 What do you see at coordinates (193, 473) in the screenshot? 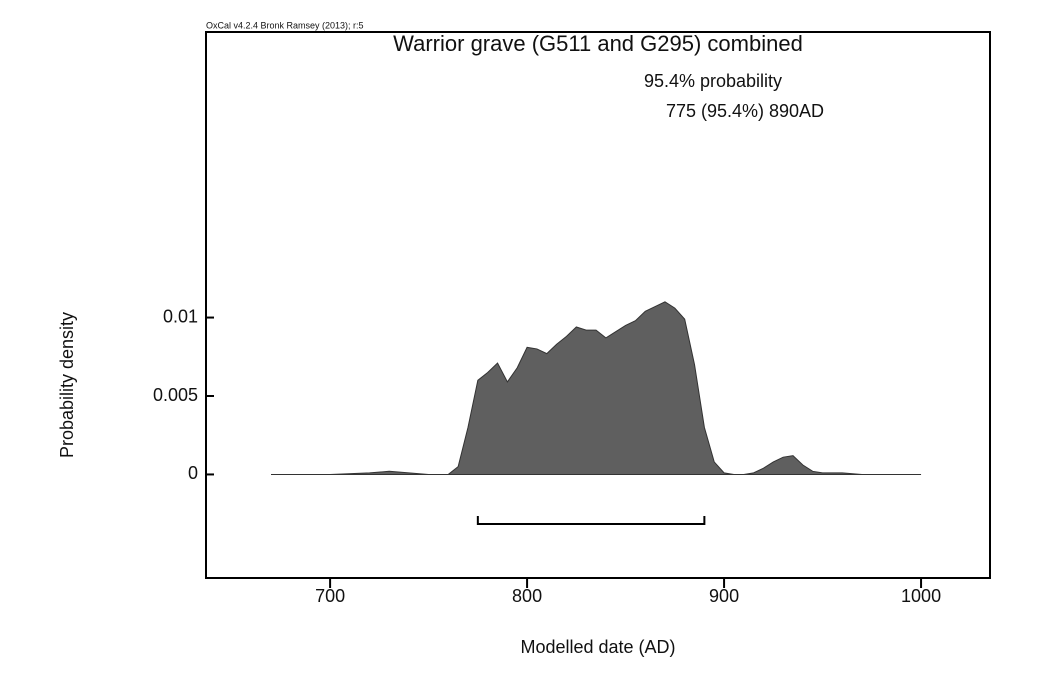
I see `y-tick-label: 0` at bounding box center [193, 473].